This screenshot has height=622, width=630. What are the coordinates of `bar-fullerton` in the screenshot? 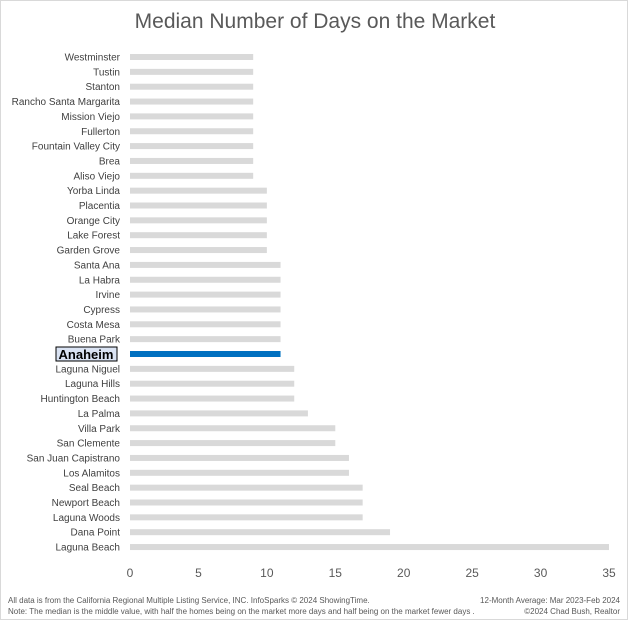 It's located at (192, 131).